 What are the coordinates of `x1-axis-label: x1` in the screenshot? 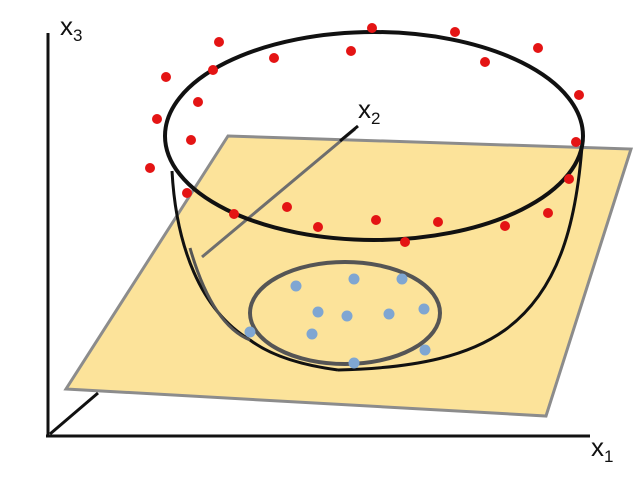 It's located at (602, 449).